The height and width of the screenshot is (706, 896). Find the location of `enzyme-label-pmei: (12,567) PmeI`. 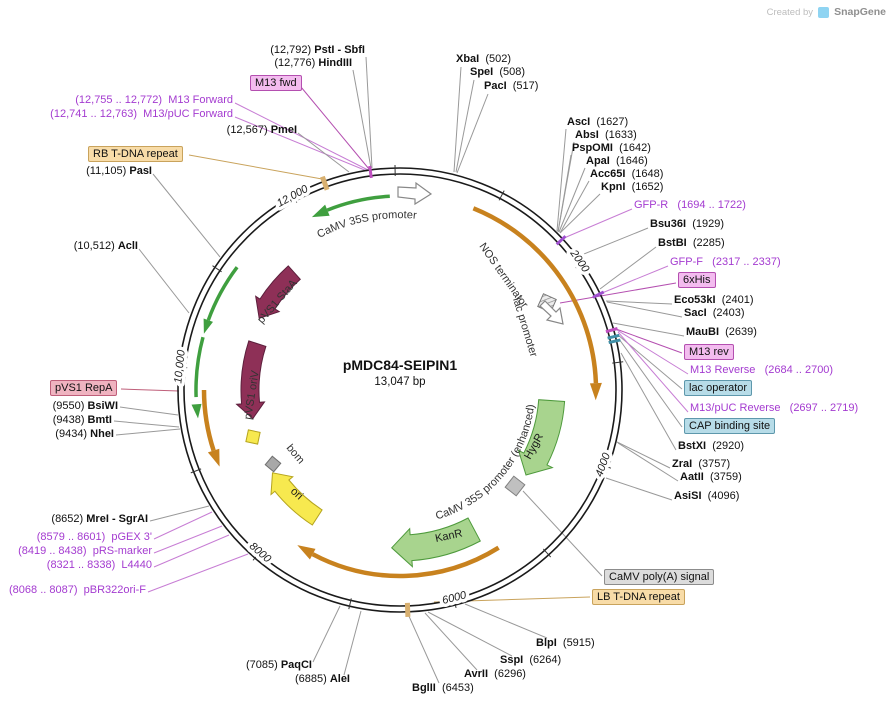

enzyme-label-pmei: (12,567) PmeI is located at coordinates (262, 130).